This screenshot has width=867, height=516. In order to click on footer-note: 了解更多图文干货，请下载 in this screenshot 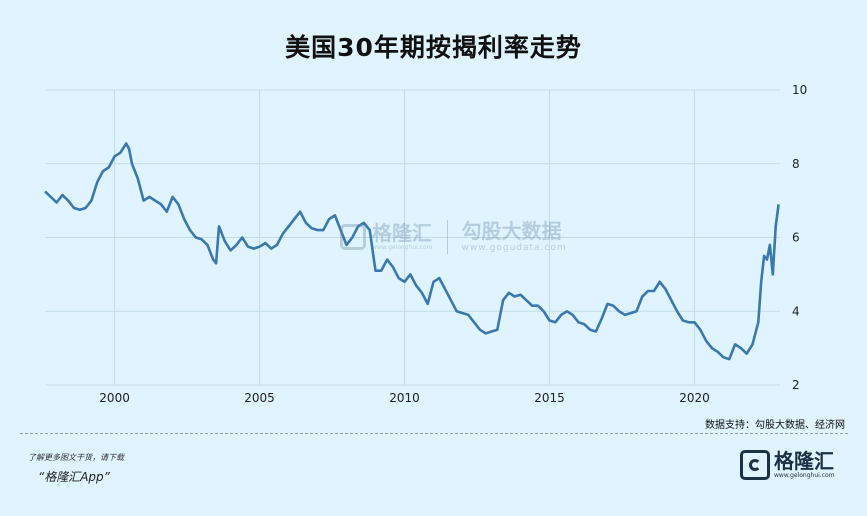, I will do `click(76, 457)`.